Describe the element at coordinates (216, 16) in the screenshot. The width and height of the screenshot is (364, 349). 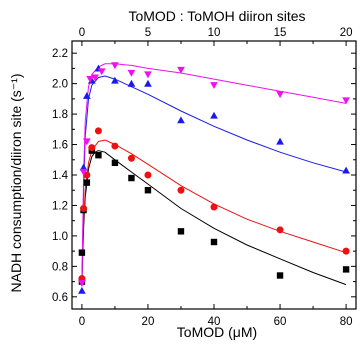
I see `top-axis-title: ToMOD : ToMOH diiron sites` at that location.